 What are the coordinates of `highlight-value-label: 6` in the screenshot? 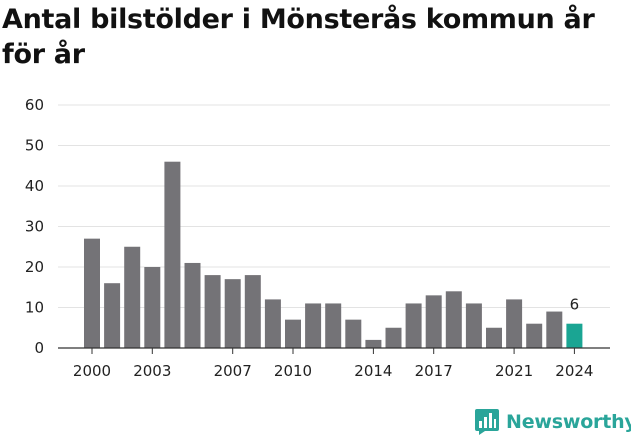 It's located at (575, 305).